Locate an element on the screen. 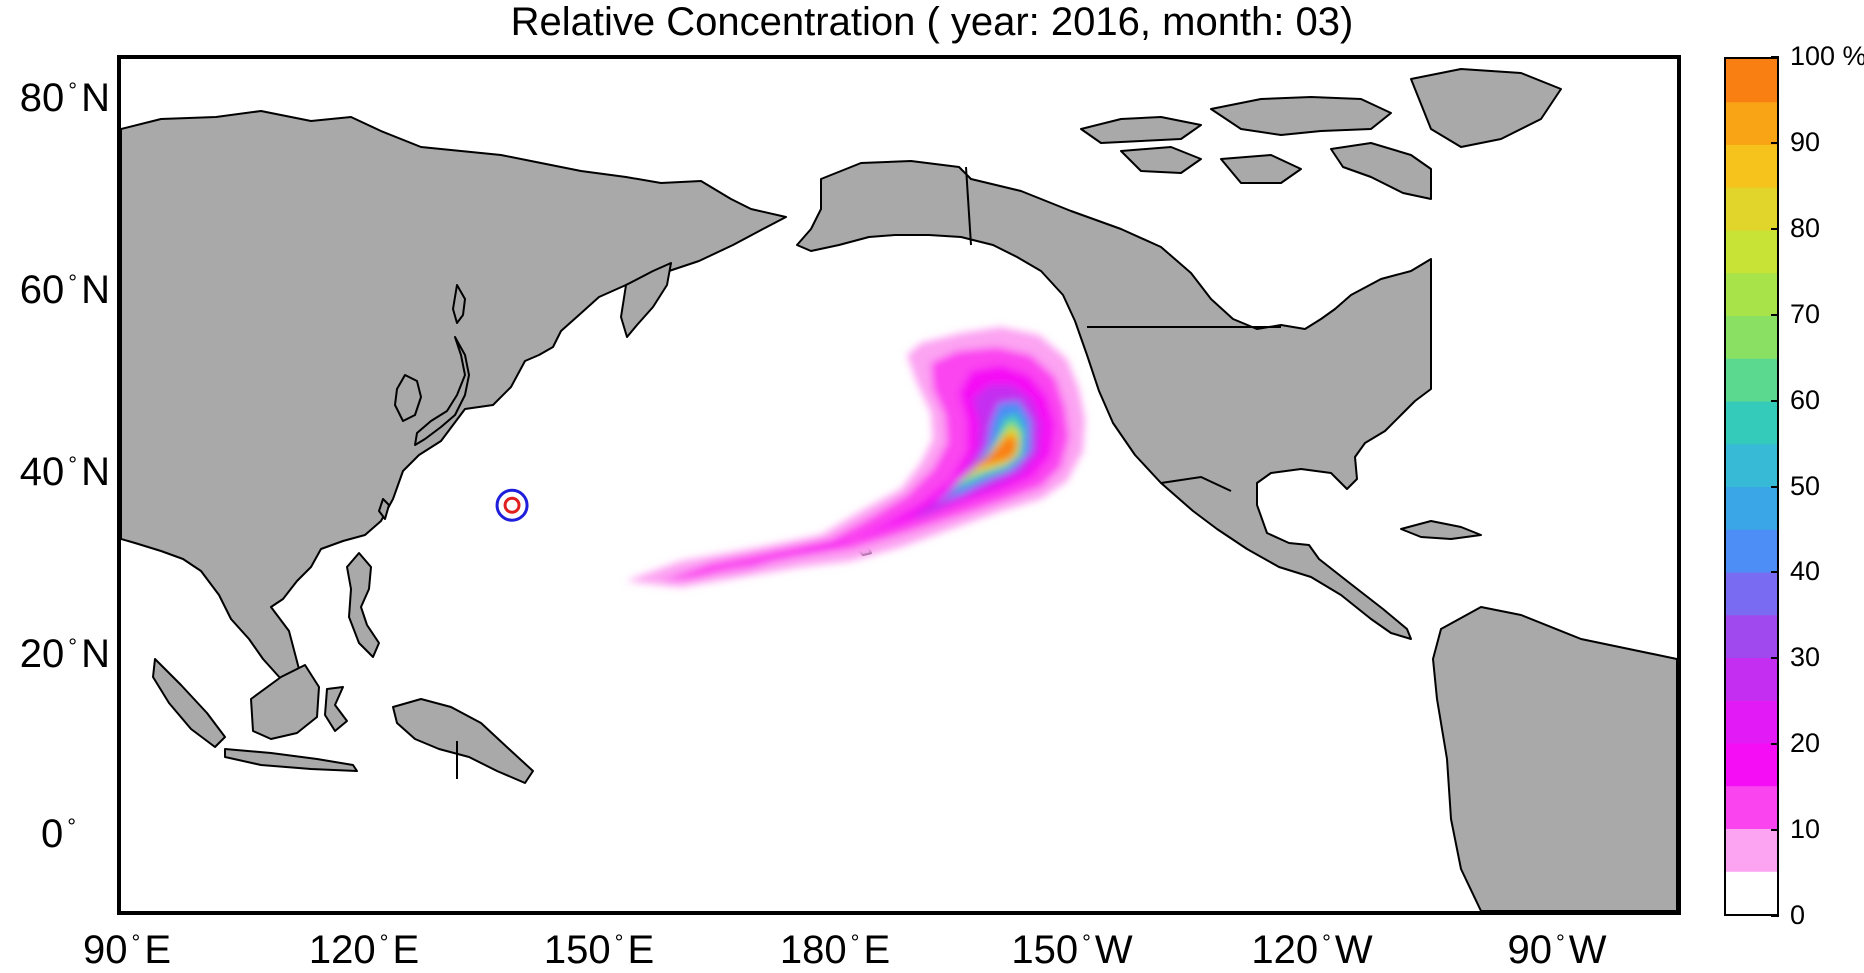 The width and height of the screenshot is (1864, 973). lat-label-0: 0 ° is located at coordinates (58, 834).